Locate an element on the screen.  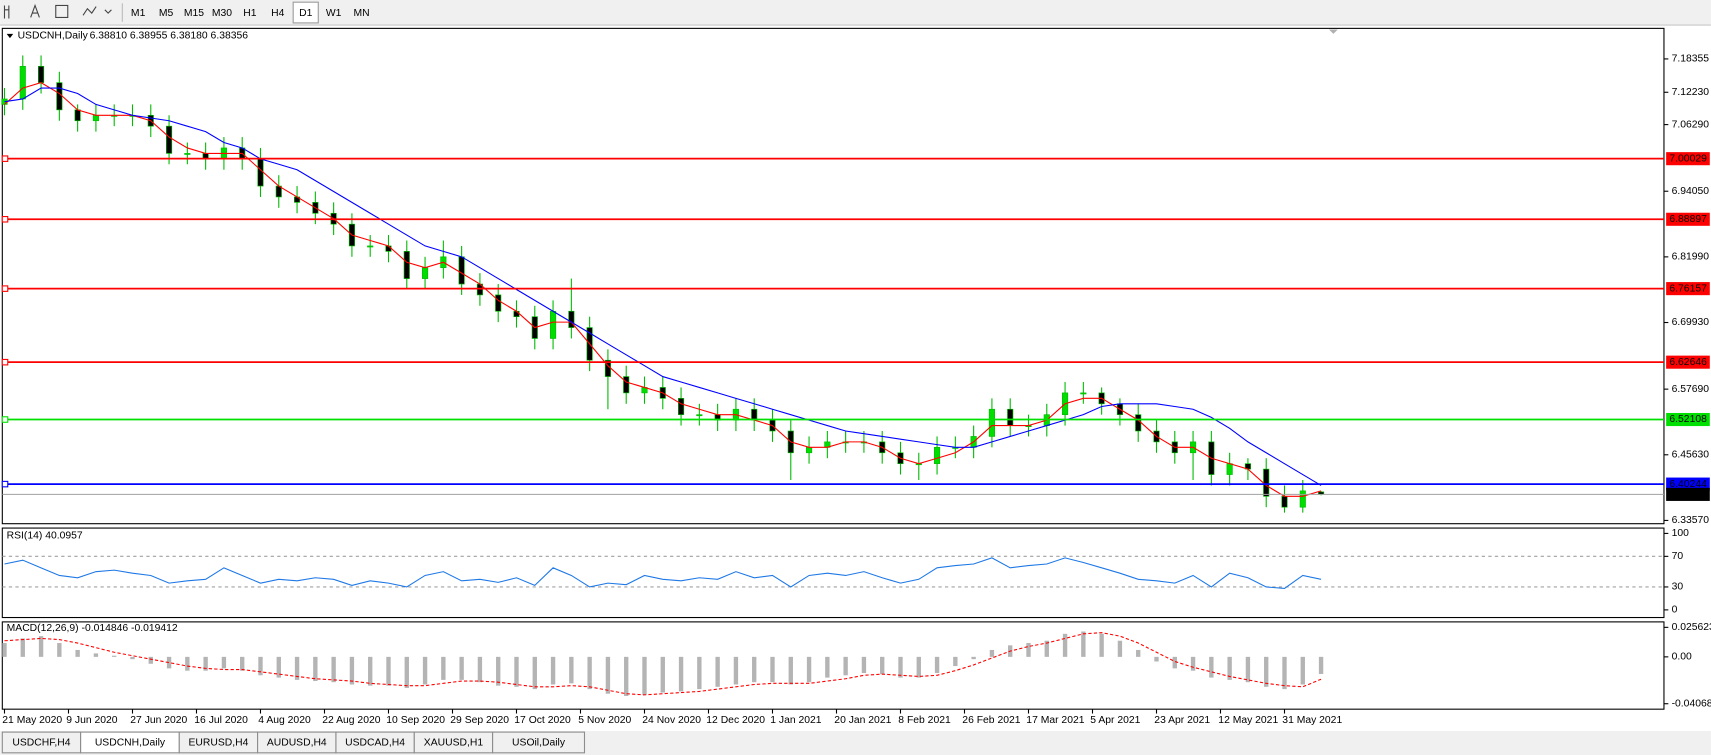
y-tick-label: 7.18355 is located at coordinates (1691, 59).